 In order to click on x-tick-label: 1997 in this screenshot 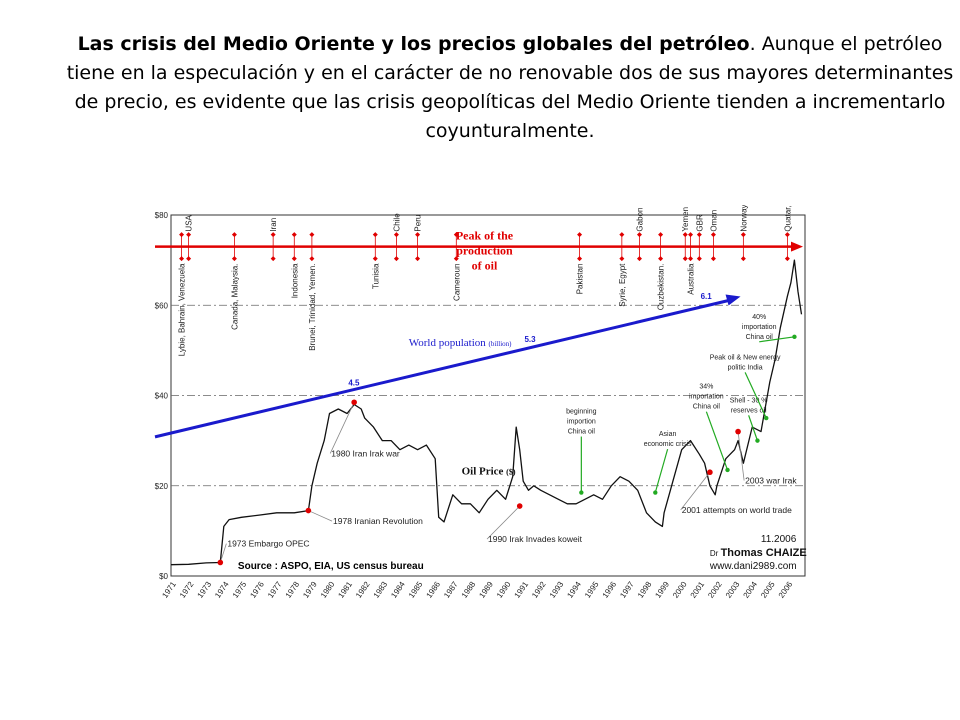, I will do `click(627, 590)`.